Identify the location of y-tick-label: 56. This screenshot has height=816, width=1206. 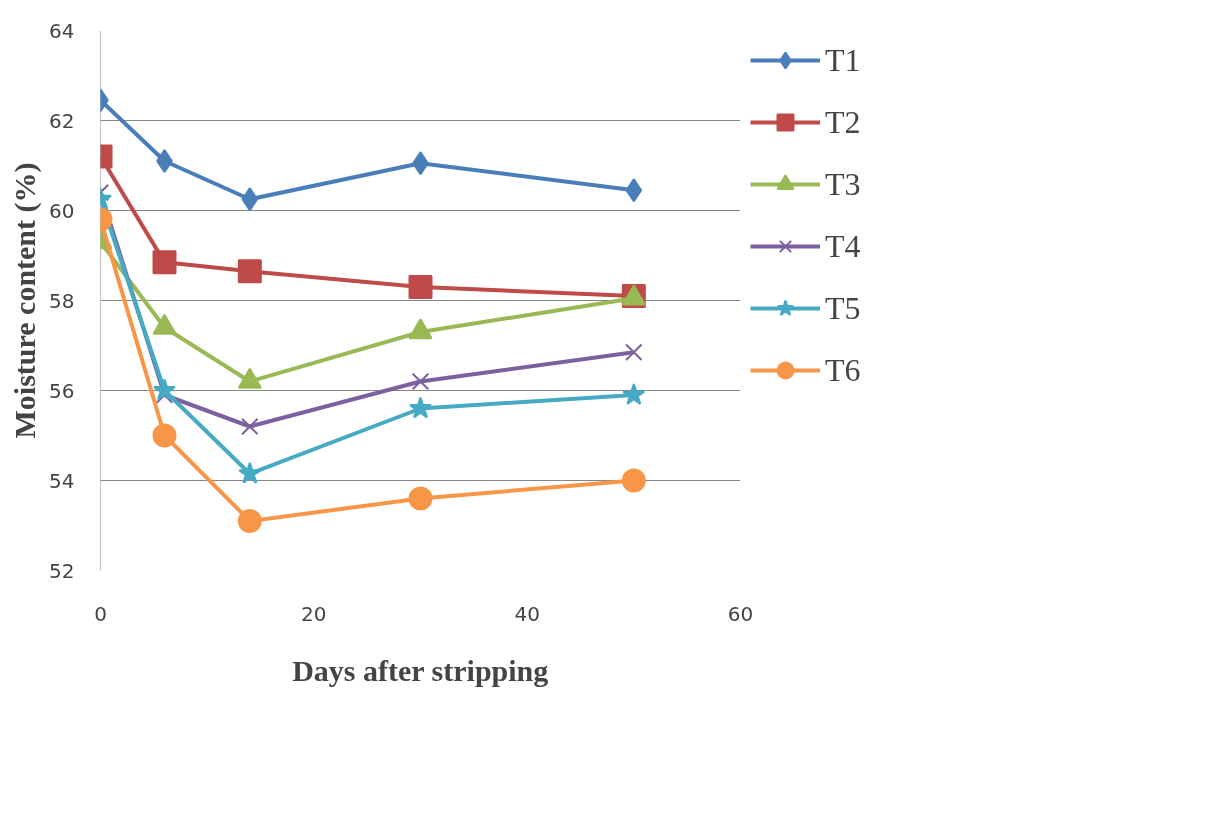
(62, 390).